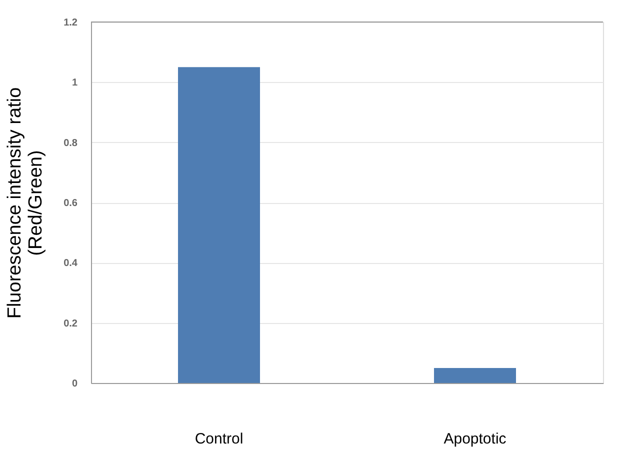 Image resolution: width=627 pixels, height=458 pixels. I want to click on y-tick-label: 0.4, so click(71, 264).